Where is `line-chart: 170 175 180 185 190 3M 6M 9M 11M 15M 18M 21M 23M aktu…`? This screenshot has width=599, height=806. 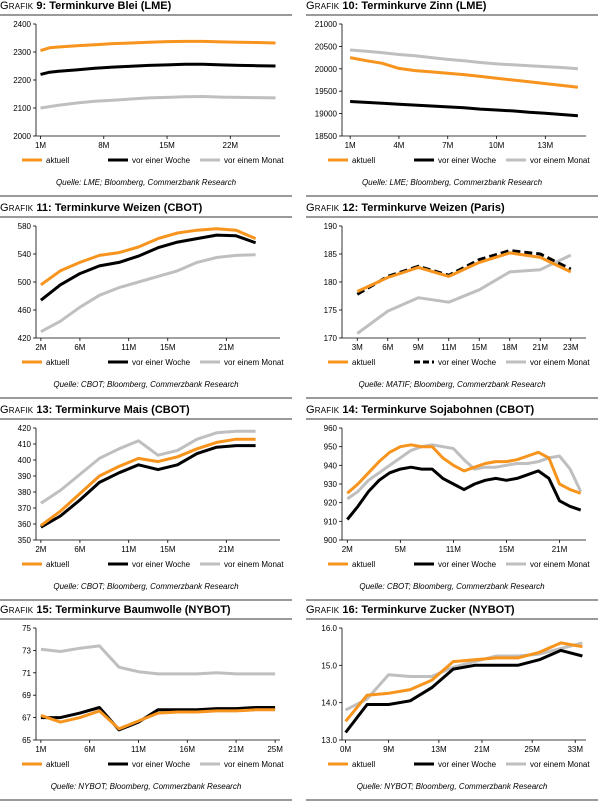
line-chart: 170 175 180 185 190 3M 6M 9M 11M 15M 18M 21M 23M aktu… is located at coordinates (457, 294).